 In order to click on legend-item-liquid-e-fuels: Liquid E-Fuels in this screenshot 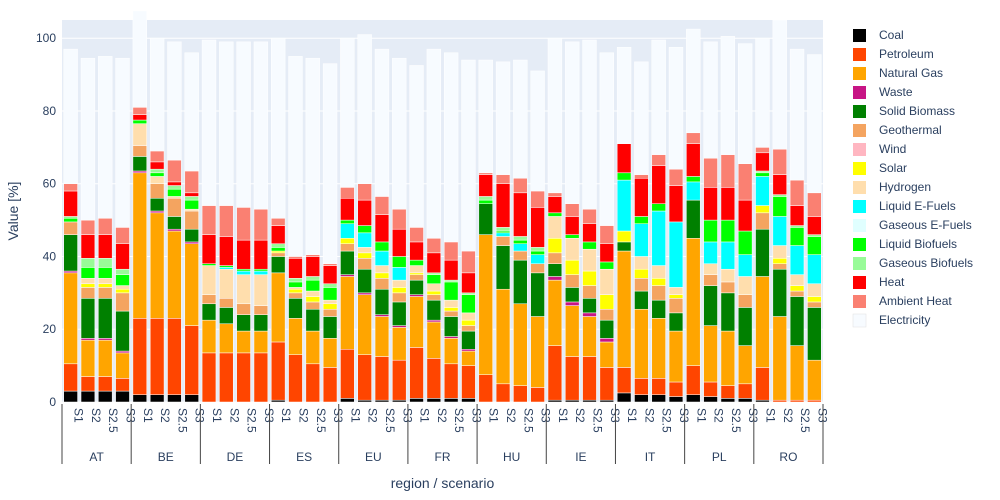, I will do `click(904, 206)`.